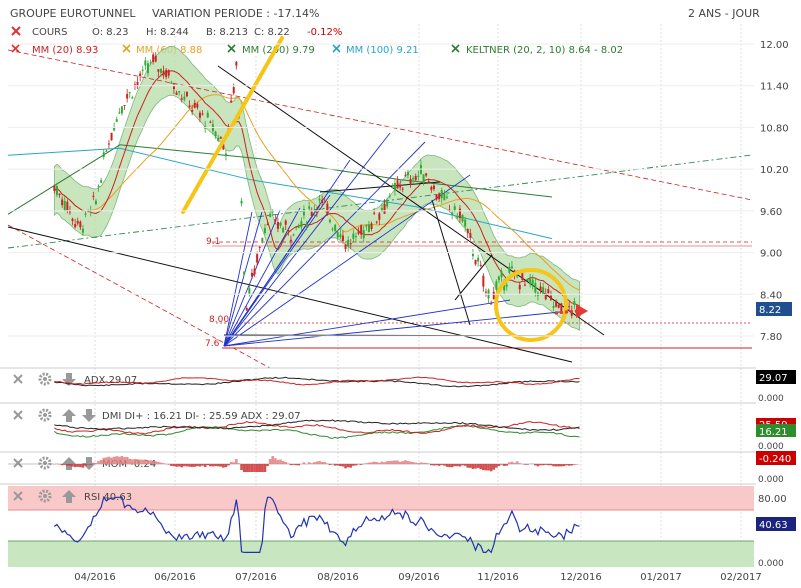 This screenshot has width=801, height=588. Describe the element at coordinates (724, 13) in the screenshot. I see `timeframe-label: 2 ANS - JOUR` at that location.